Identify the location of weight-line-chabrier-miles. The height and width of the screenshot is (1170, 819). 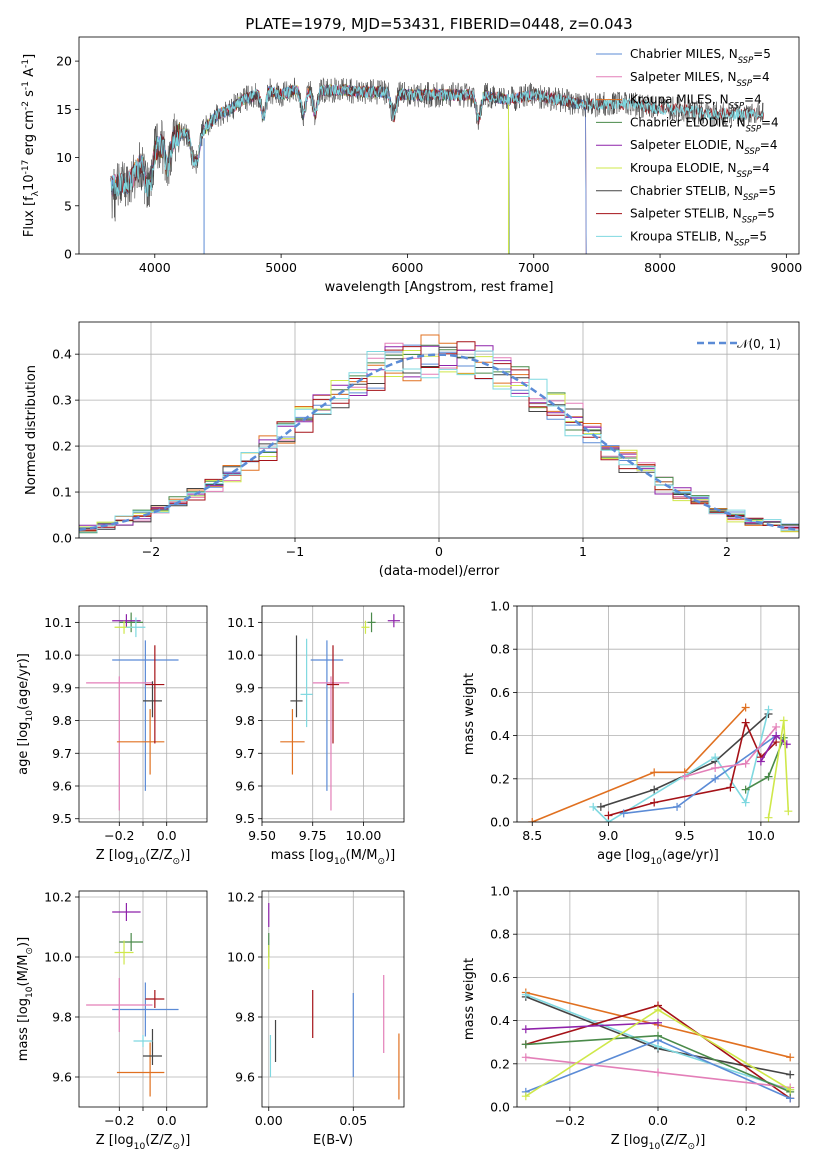
(700, 774).